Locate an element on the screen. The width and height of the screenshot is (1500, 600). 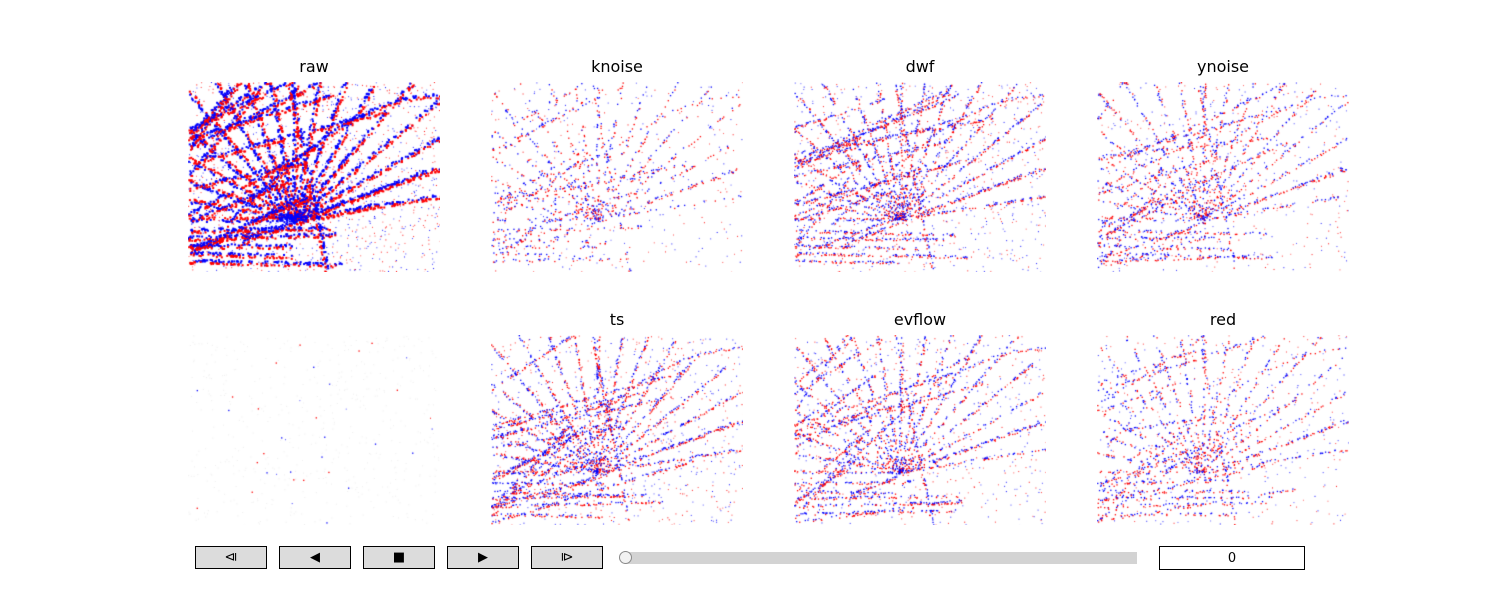
panel-knoise: knoise is located at coordinates (617, 164).